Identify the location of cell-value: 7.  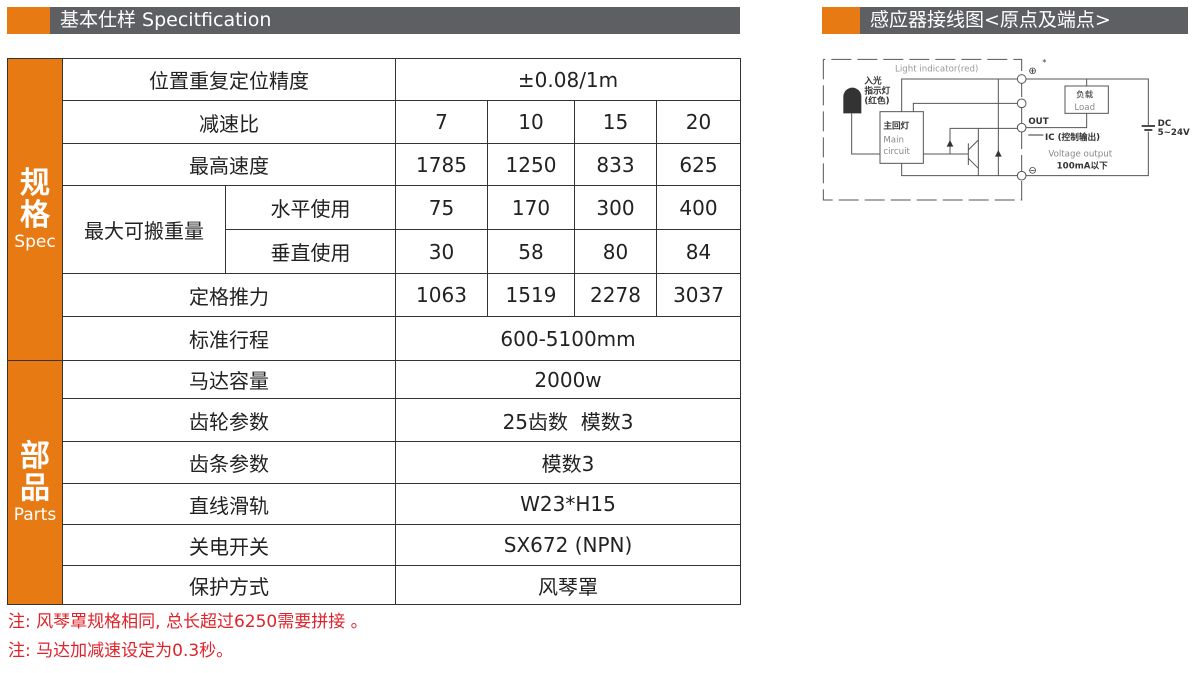
(441, 122).